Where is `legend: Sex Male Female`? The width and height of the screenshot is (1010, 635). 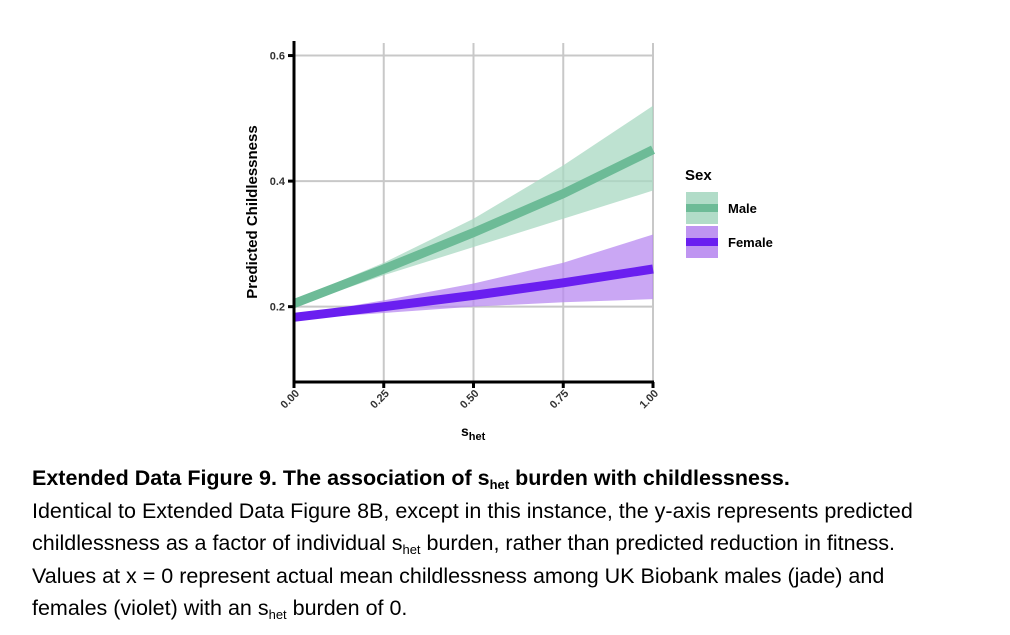 legend: Sex Male Female is located at coordinates (729, 212).